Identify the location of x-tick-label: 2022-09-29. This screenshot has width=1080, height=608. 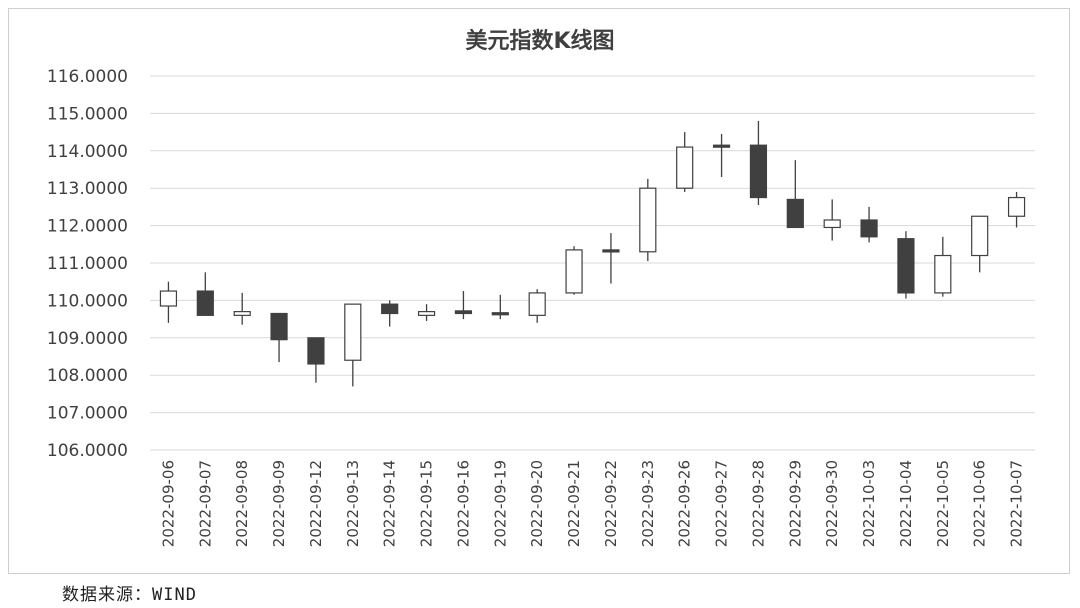
(795, 503).